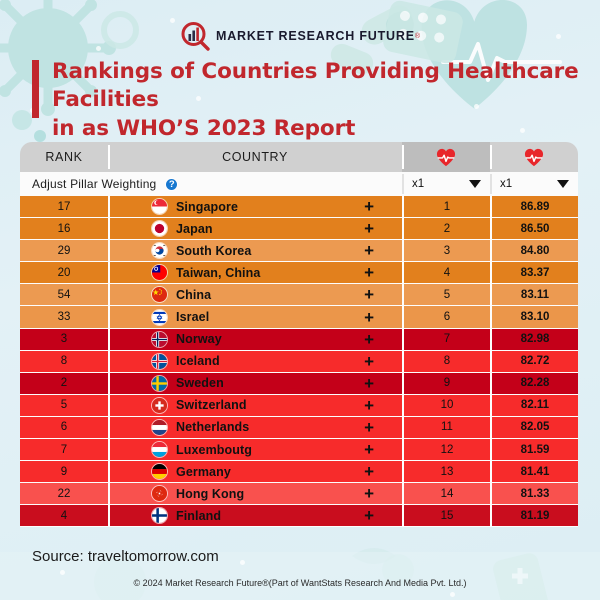 This screenshot has height=600, width=600. What do you see at coordinates (159, 494) in the screenshot?
I see `hong-kong-flag` at bounding box center [159, 494].